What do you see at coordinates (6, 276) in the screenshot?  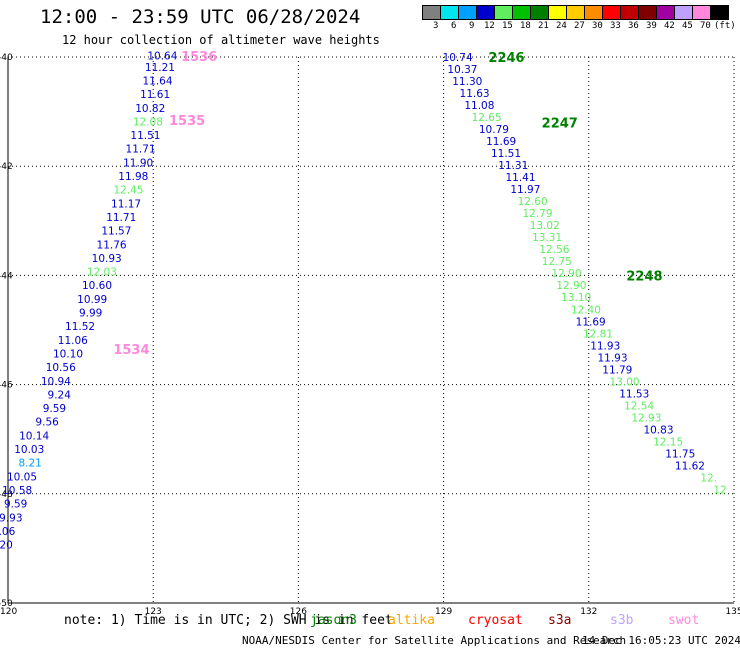 I see `y-tick-label: -44` at bounding box center [6, 276].